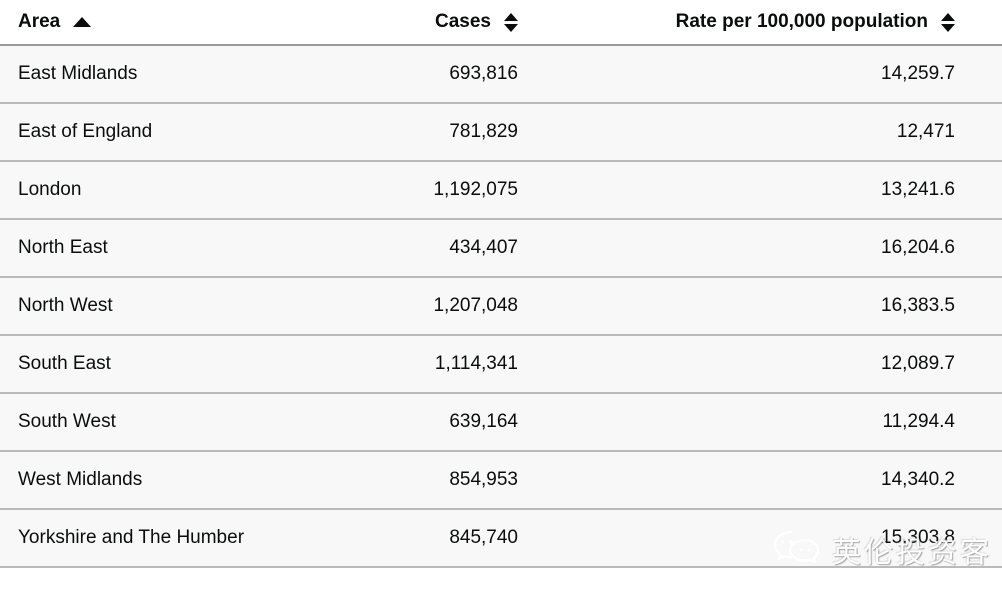 The height and width of the screenshot is (594, 1002). Describe the element at coordinates (463, 21) in the screenshot. I see `column-header-cases-label: Cases` at that location.